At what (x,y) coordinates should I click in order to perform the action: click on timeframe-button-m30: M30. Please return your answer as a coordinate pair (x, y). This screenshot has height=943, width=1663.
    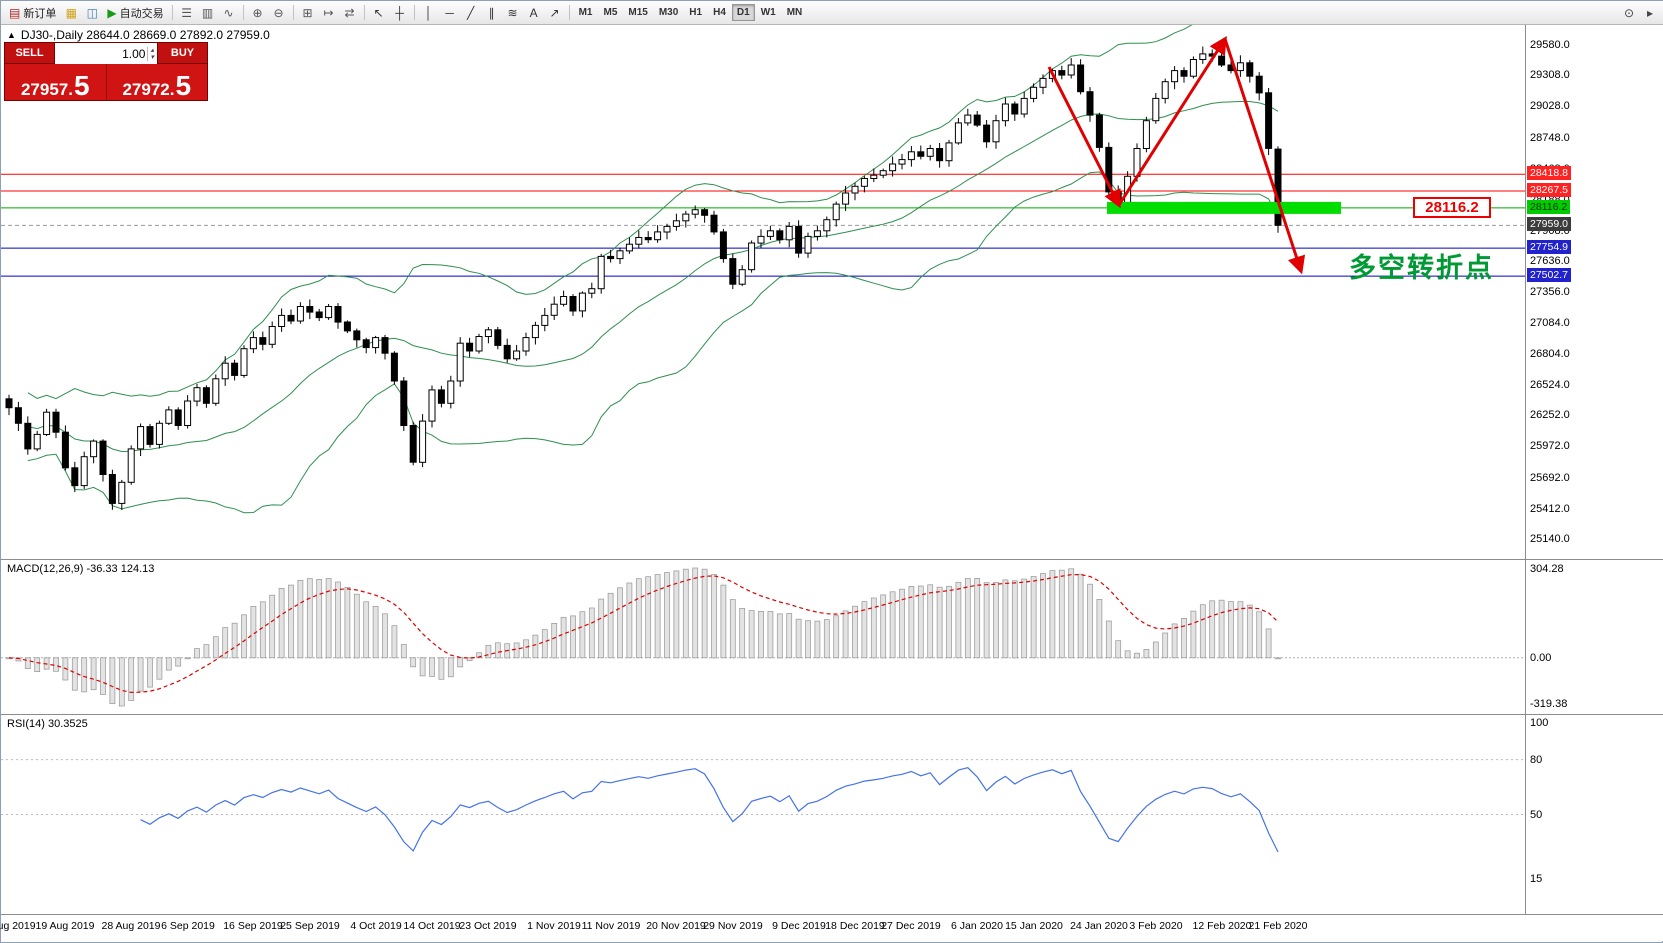
    Looking at the image, I should click on (668, 12).